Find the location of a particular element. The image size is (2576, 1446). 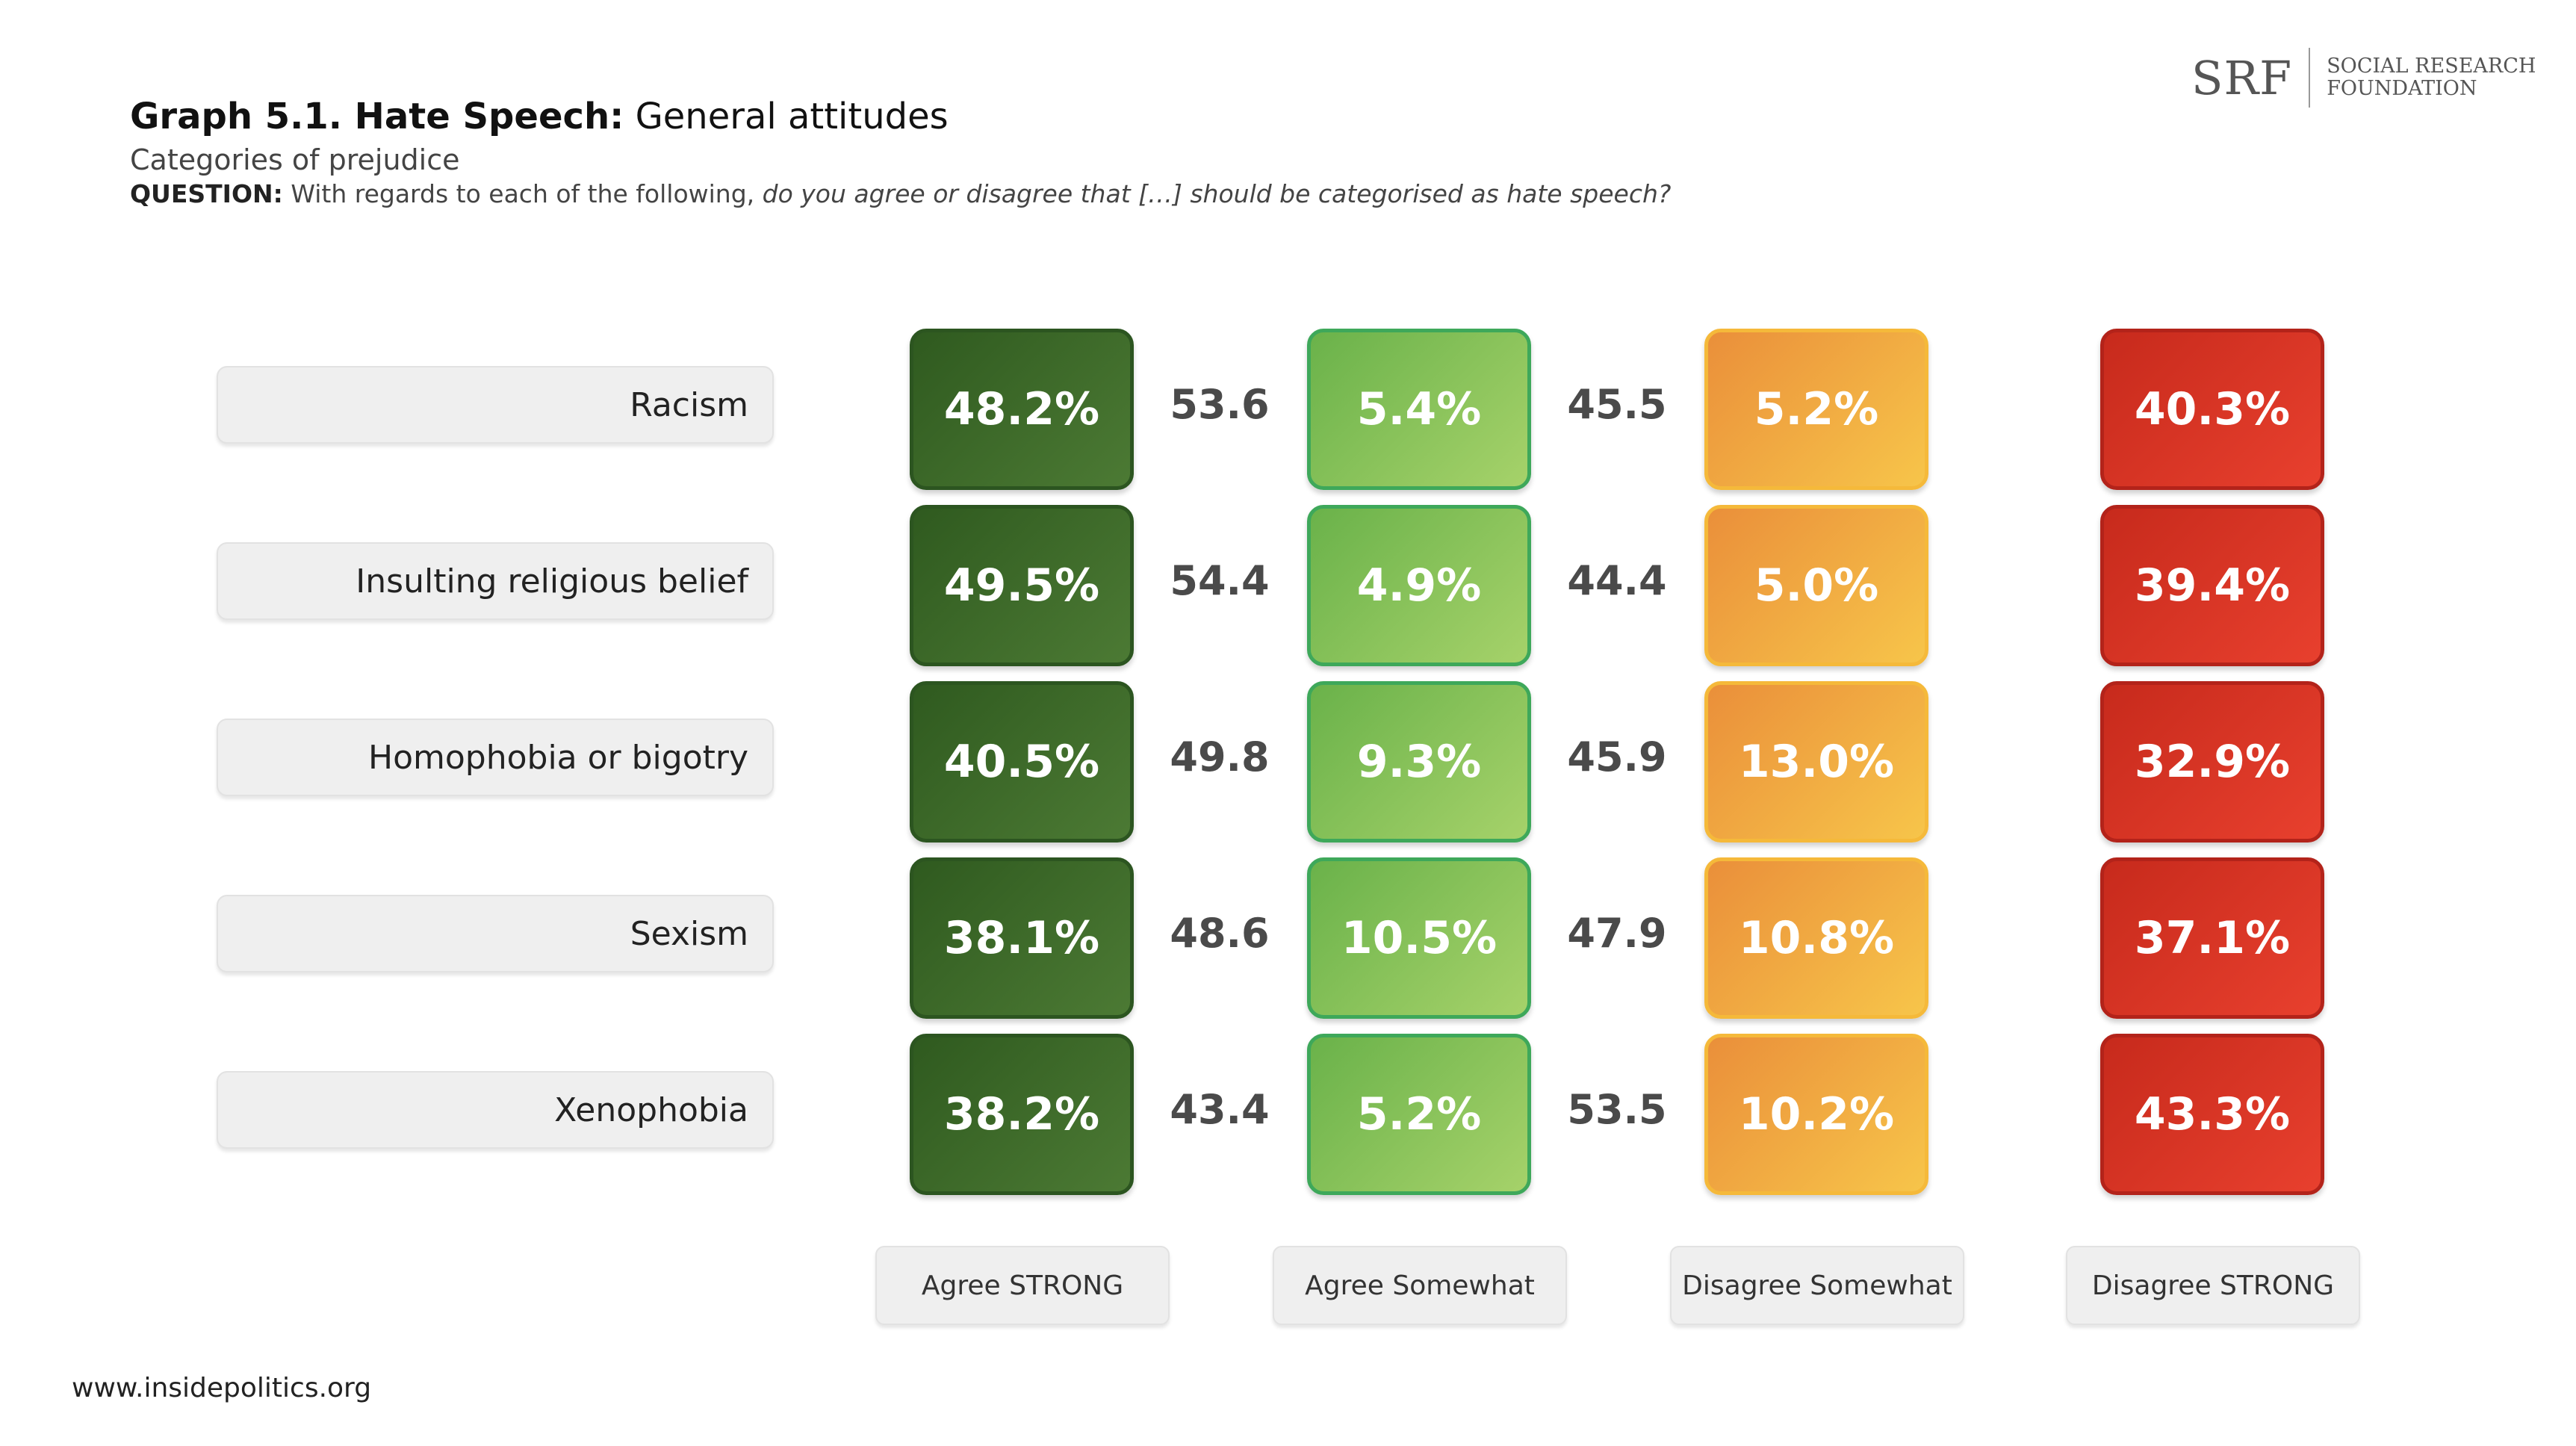

row-label-sexism: Sexism is located at coordinates (496, 933).